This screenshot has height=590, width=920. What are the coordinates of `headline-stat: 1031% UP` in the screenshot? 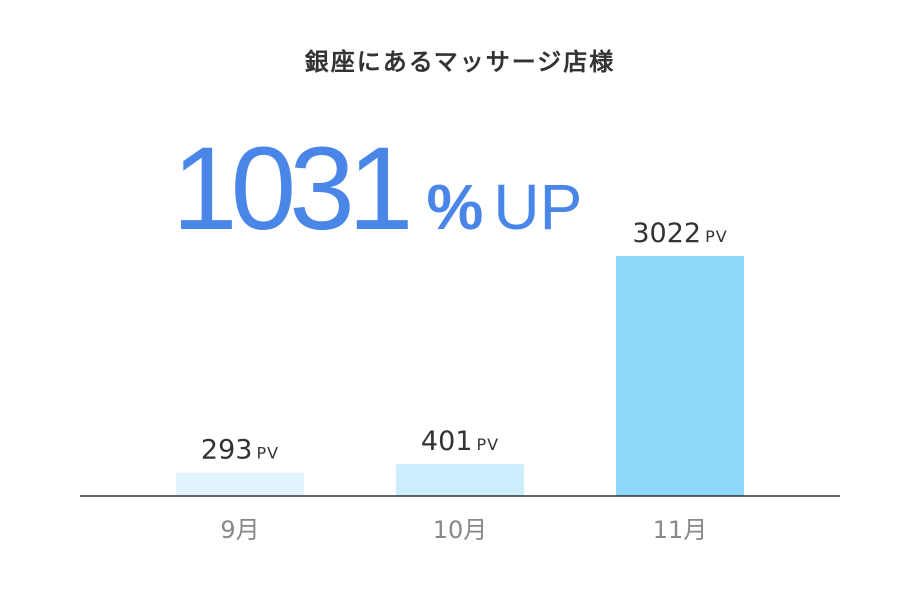 It's located at (377, 189).